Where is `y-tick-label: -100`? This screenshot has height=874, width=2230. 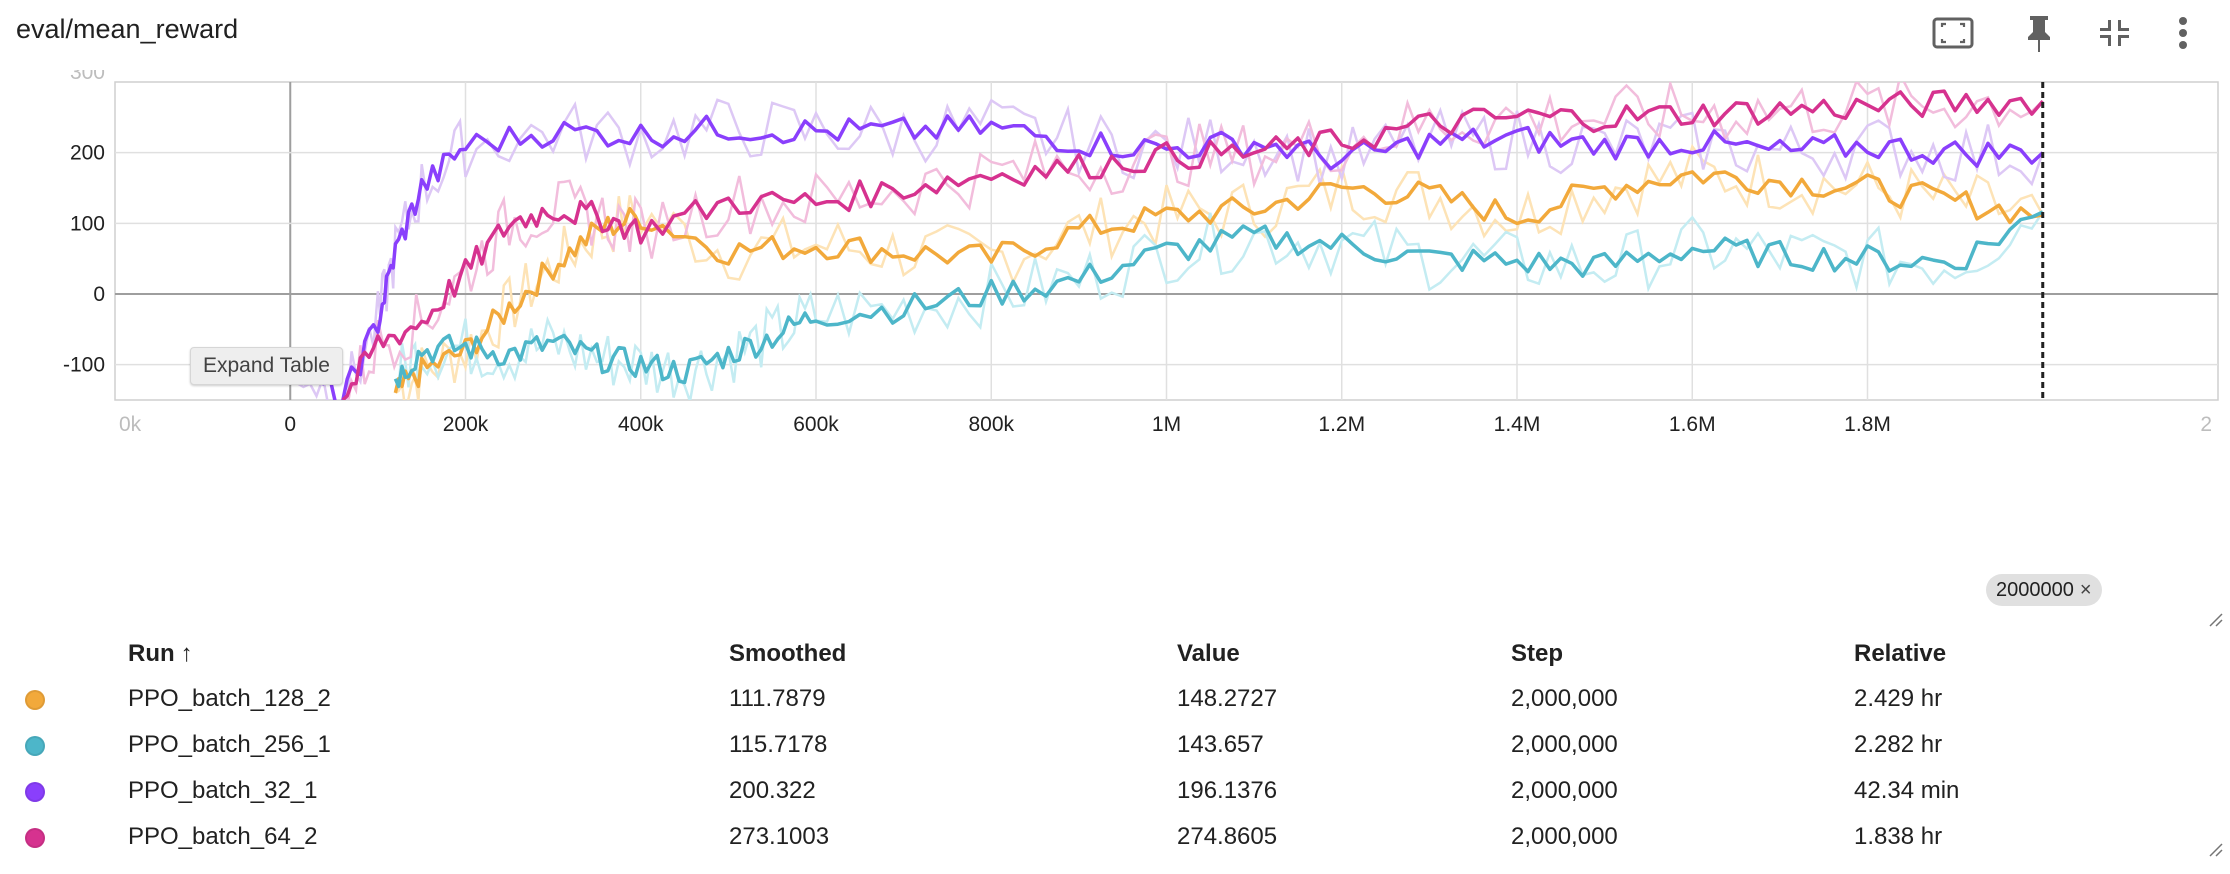 y-tick-label: -100 is located at coordinates (84, 365).